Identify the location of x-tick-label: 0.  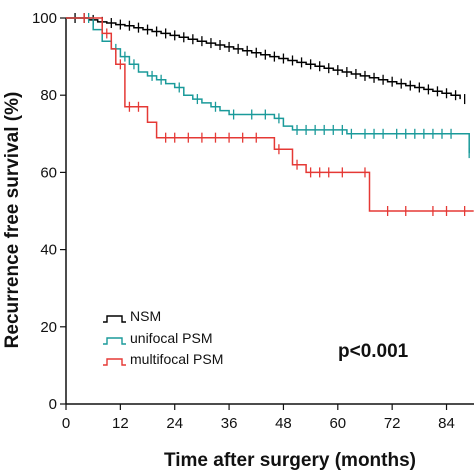
(66, 423).